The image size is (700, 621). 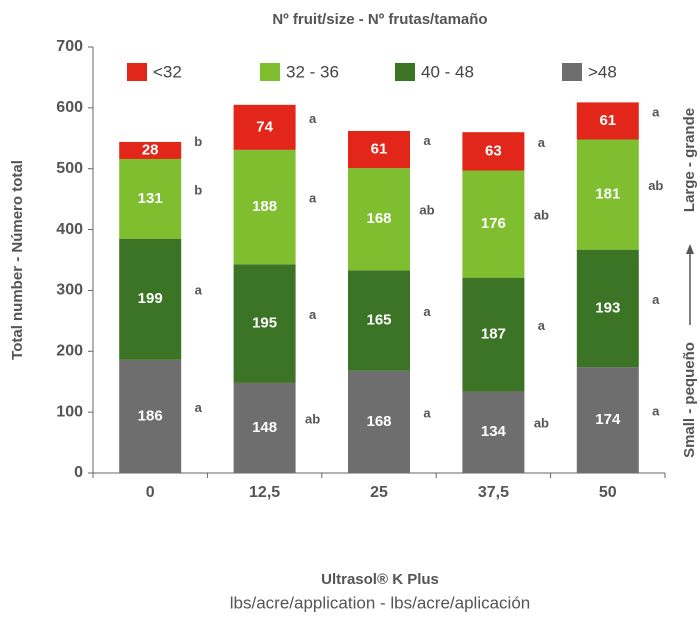 What do you see at coordinates (312, 71) in the screenshot?
I see `legend-label: 32 - 36` at bounding box center [312, 71].